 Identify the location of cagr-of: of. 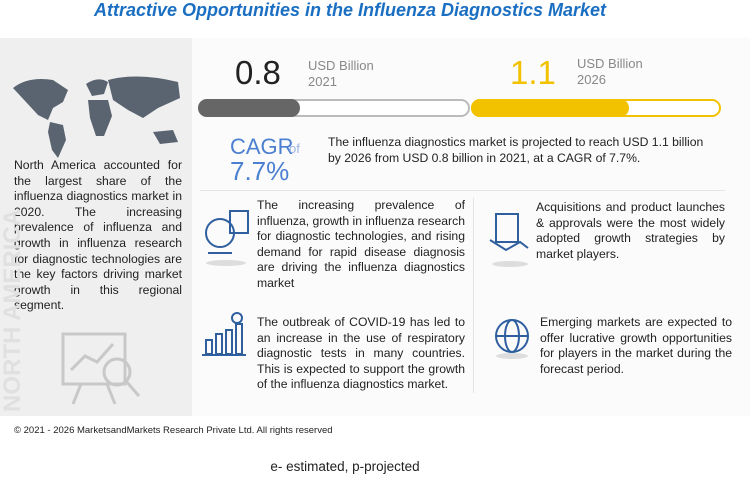
(294, 148).